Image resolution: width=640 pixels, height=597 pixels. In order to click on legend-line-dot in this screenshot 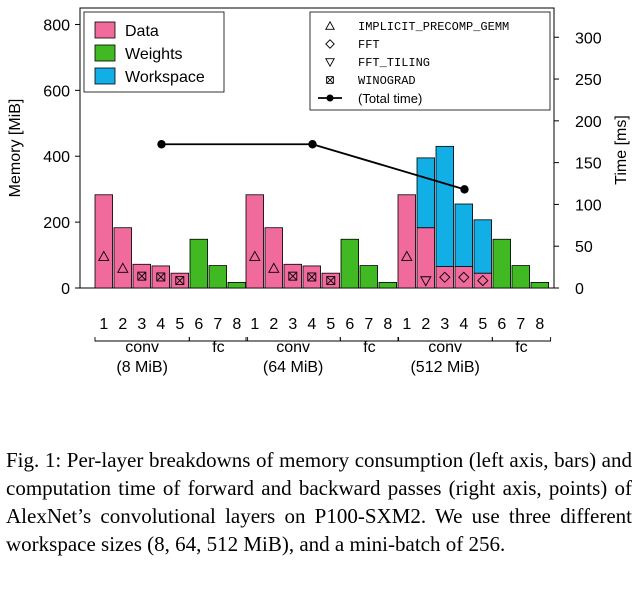, I will do `click(330, 98)`.